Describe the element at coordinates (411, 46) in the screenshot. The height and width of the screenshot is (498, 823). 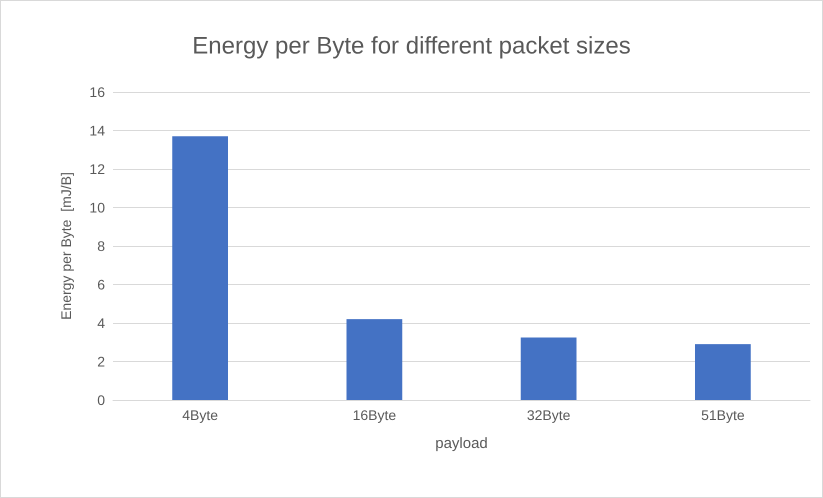
I see `chart-title: Energy per Byte for different packet sizes` at that location.